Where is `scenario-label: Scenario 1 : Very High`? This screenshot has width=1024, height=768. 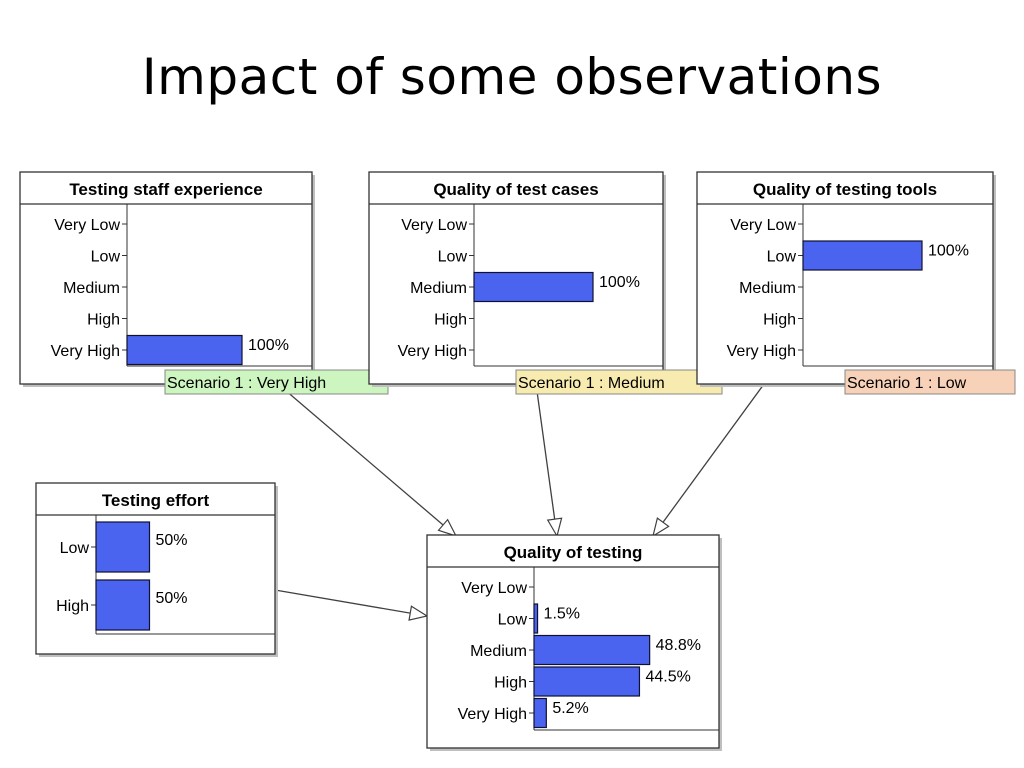 scenario-label: Scenario 1 : Very High is located at coordinates (246, 383).